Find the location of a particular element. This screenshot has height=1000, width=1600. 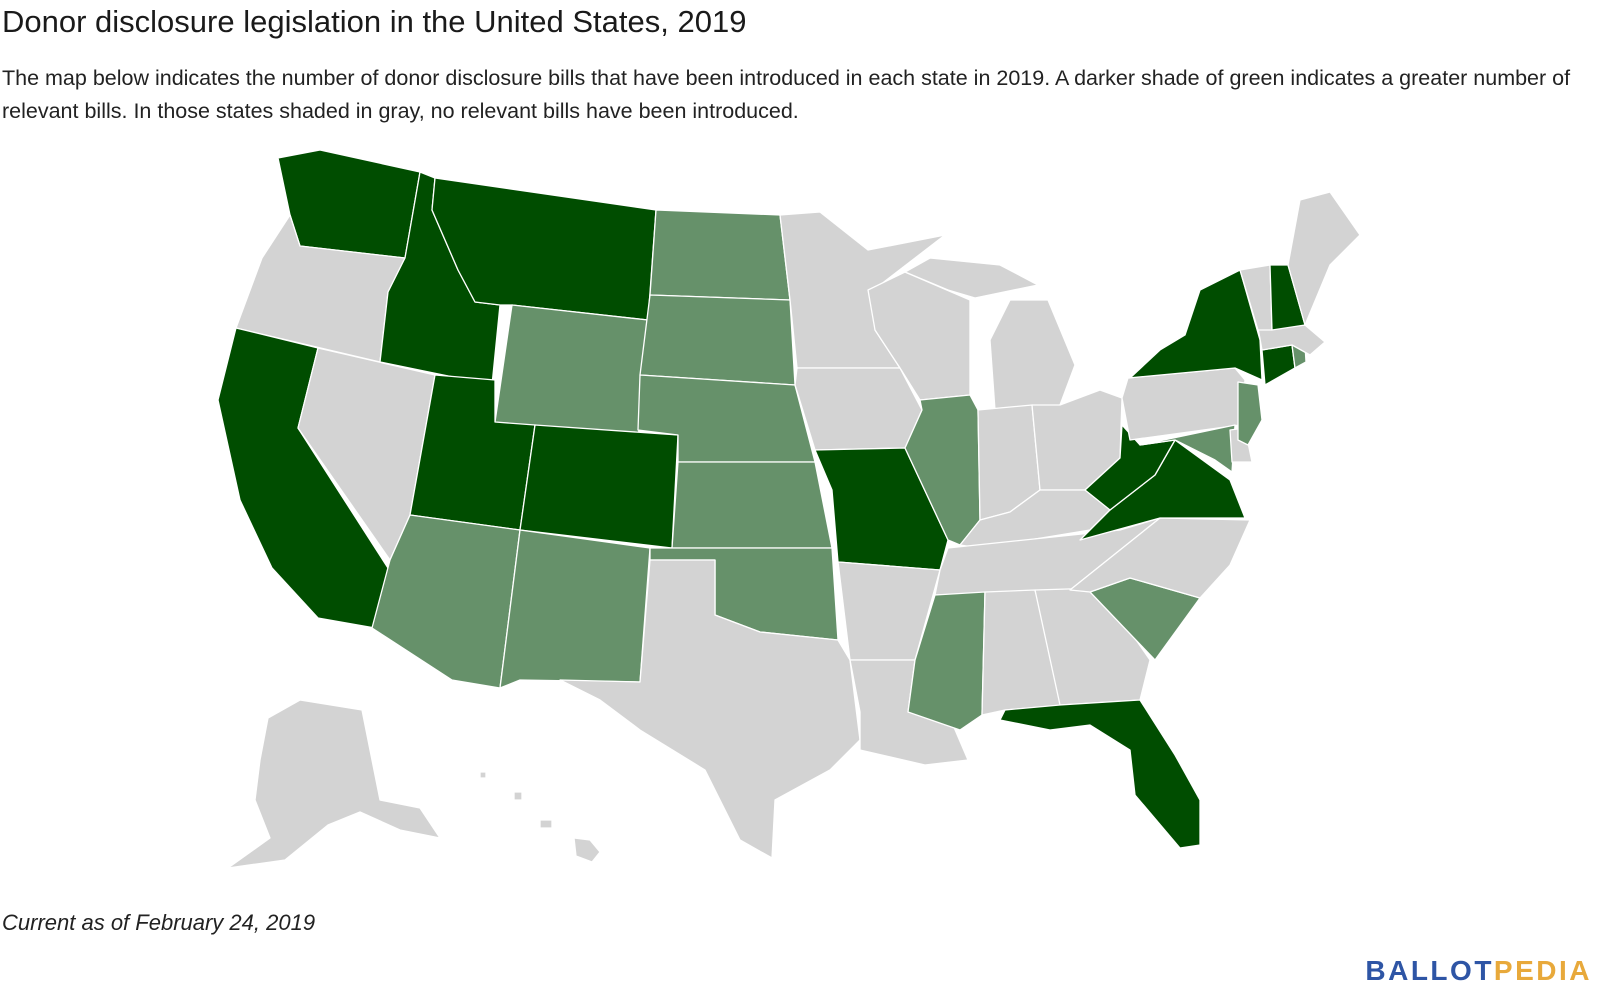

state-md is located at coordinates (1187, 448).